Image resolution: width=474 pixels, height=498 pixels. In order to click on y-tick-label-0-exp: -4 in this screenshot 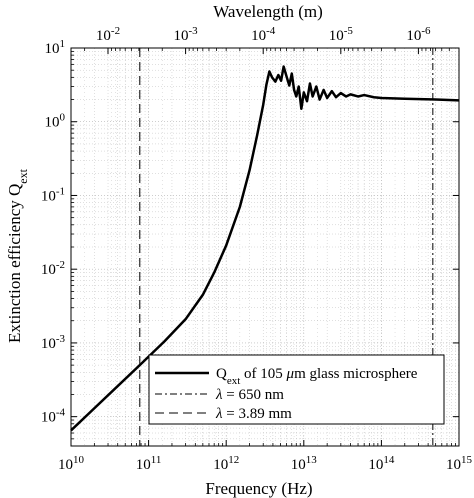, I will do `click(61, 413)`.